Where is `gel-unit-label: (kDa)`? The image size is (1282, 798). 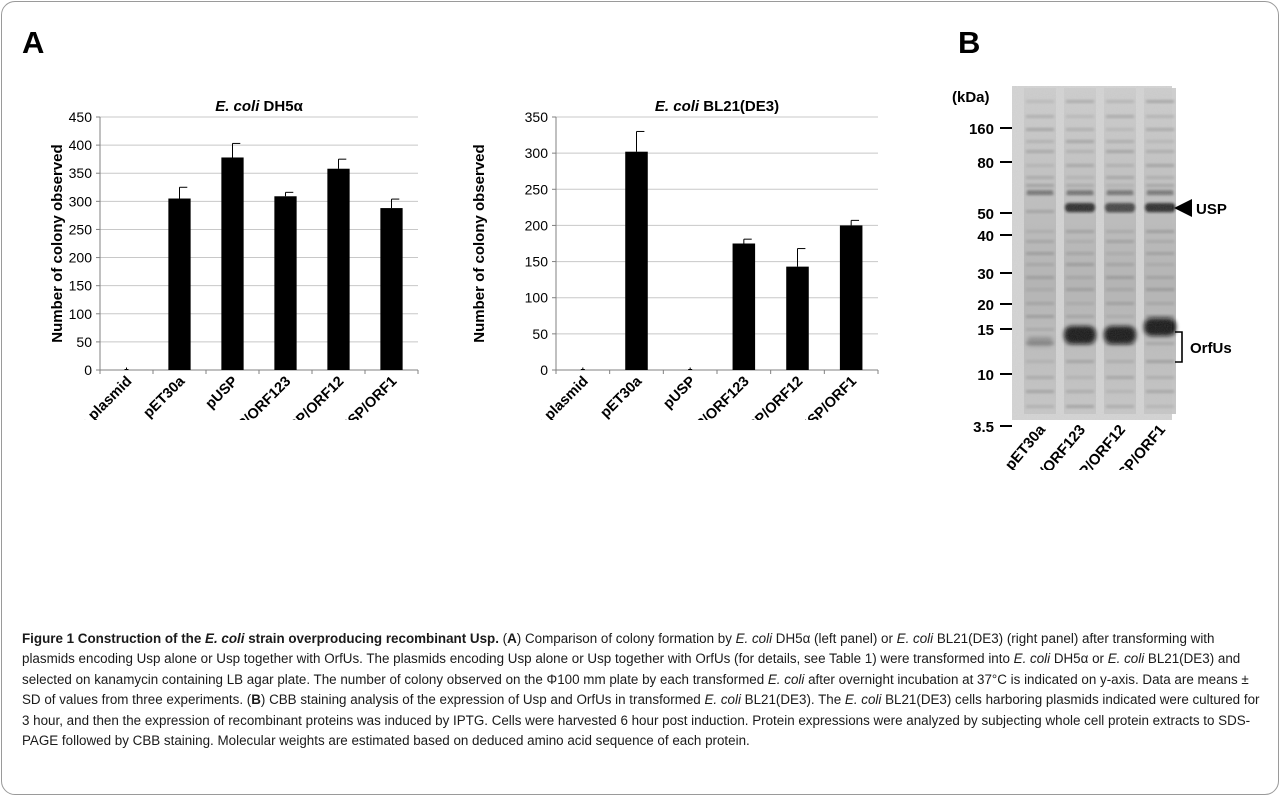
gel-unit-label: (kDa) is located at coordinates (971, 97).